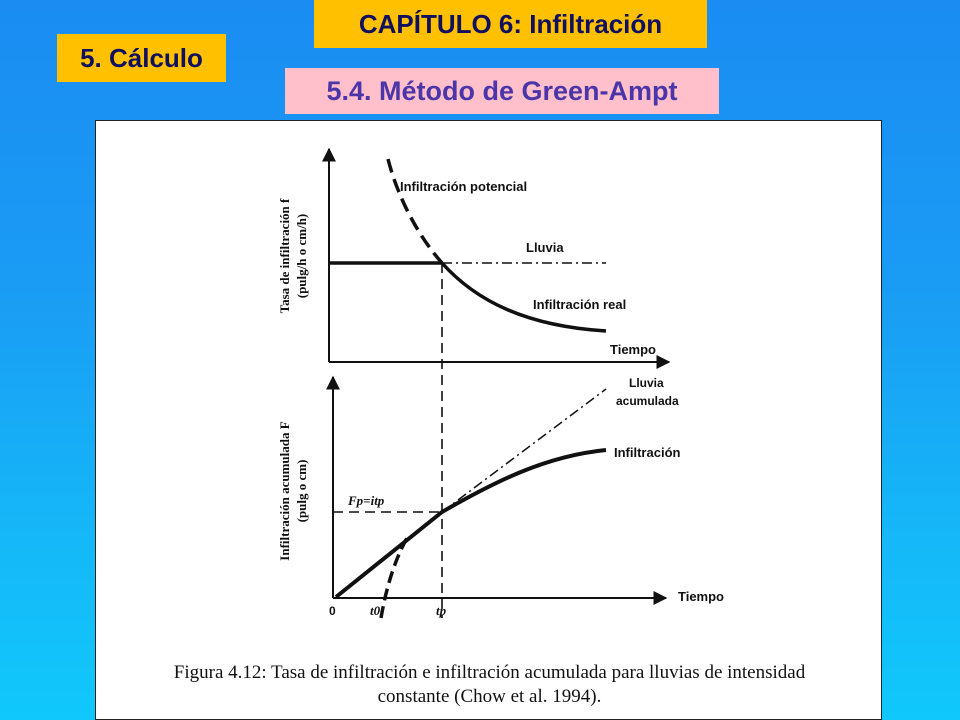 The height and width of the screenshot is (720, 960). What do you see at coordinates (463, 186) in the screenshot?
I see `potential-infiltration-label: Infiltración potencial` at bounding box center [463, 186].